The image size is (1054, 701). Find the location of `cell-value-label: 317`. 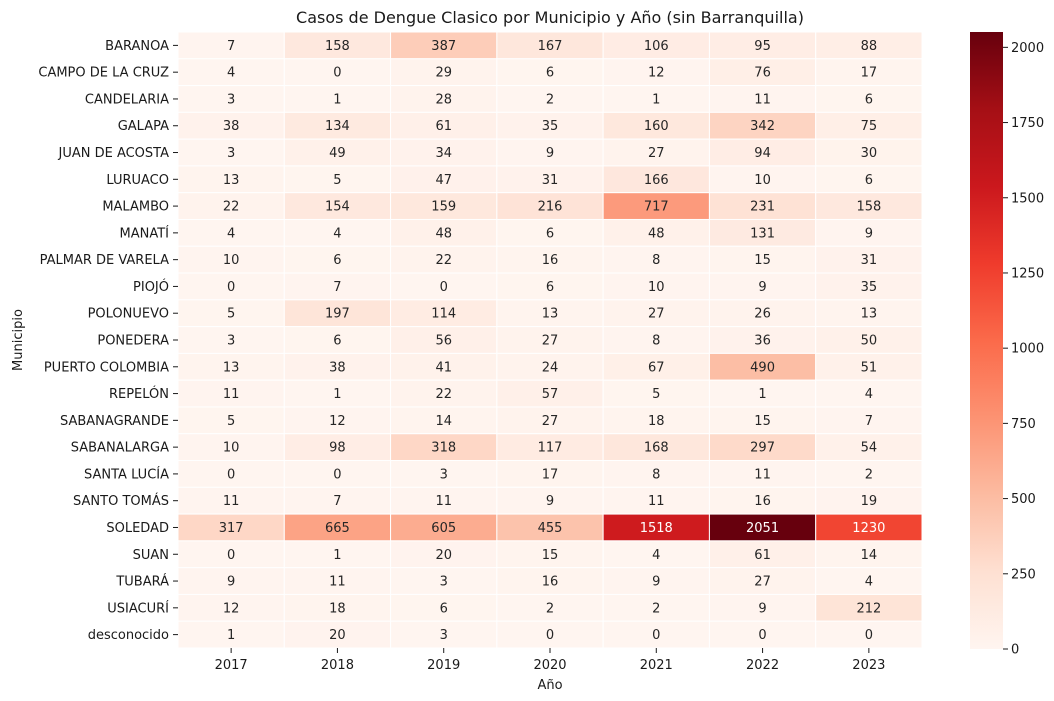

cell-value-label: 317 is located at coordinates (231, 528).